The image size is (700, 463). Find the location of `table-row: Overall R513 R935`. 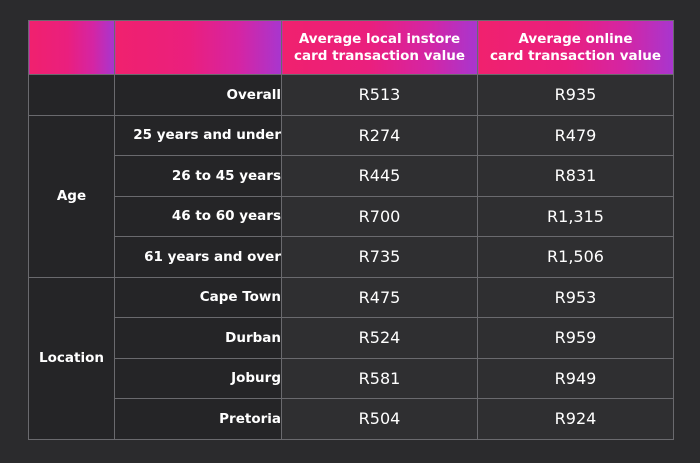

table-row: Overall R513 R935 is located at coordinates (351, 95).